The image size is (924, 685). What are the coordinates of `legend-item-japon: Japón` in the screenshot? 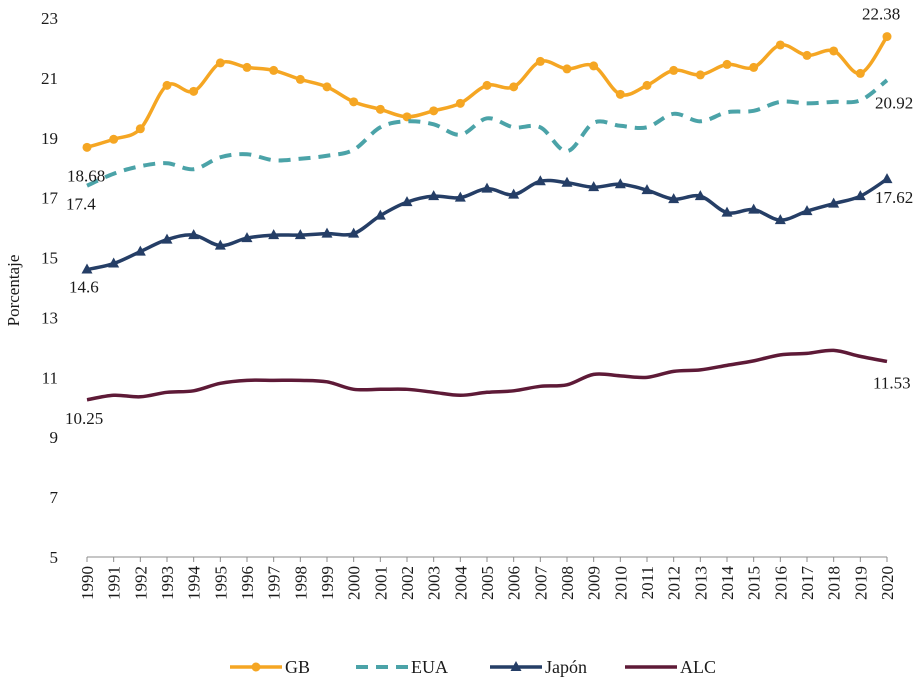 It's located at (538, 667).